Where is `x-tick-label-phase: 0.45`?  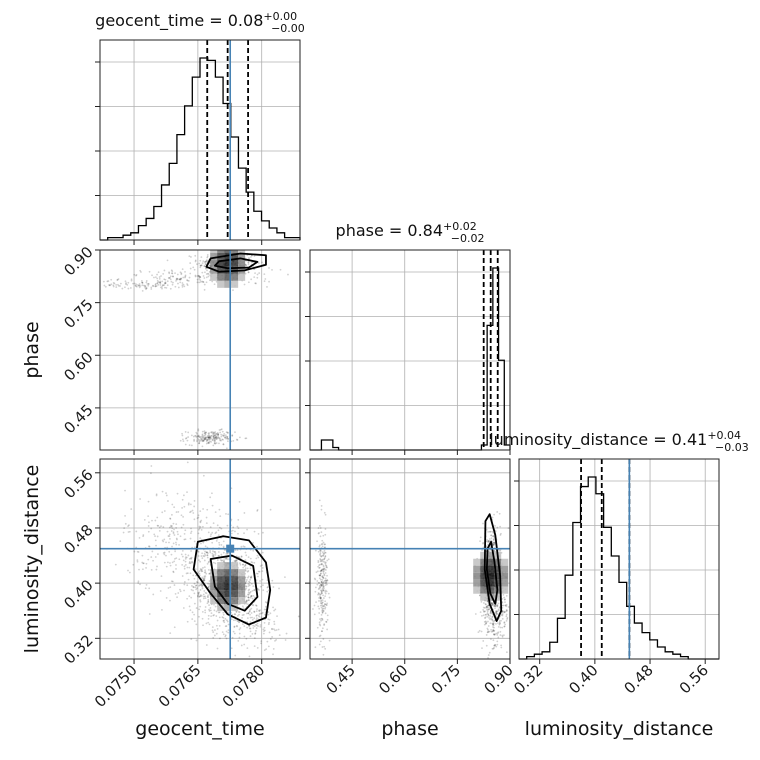
x-tick-label-phase: 0.45 is located at coordinates (341, 679).